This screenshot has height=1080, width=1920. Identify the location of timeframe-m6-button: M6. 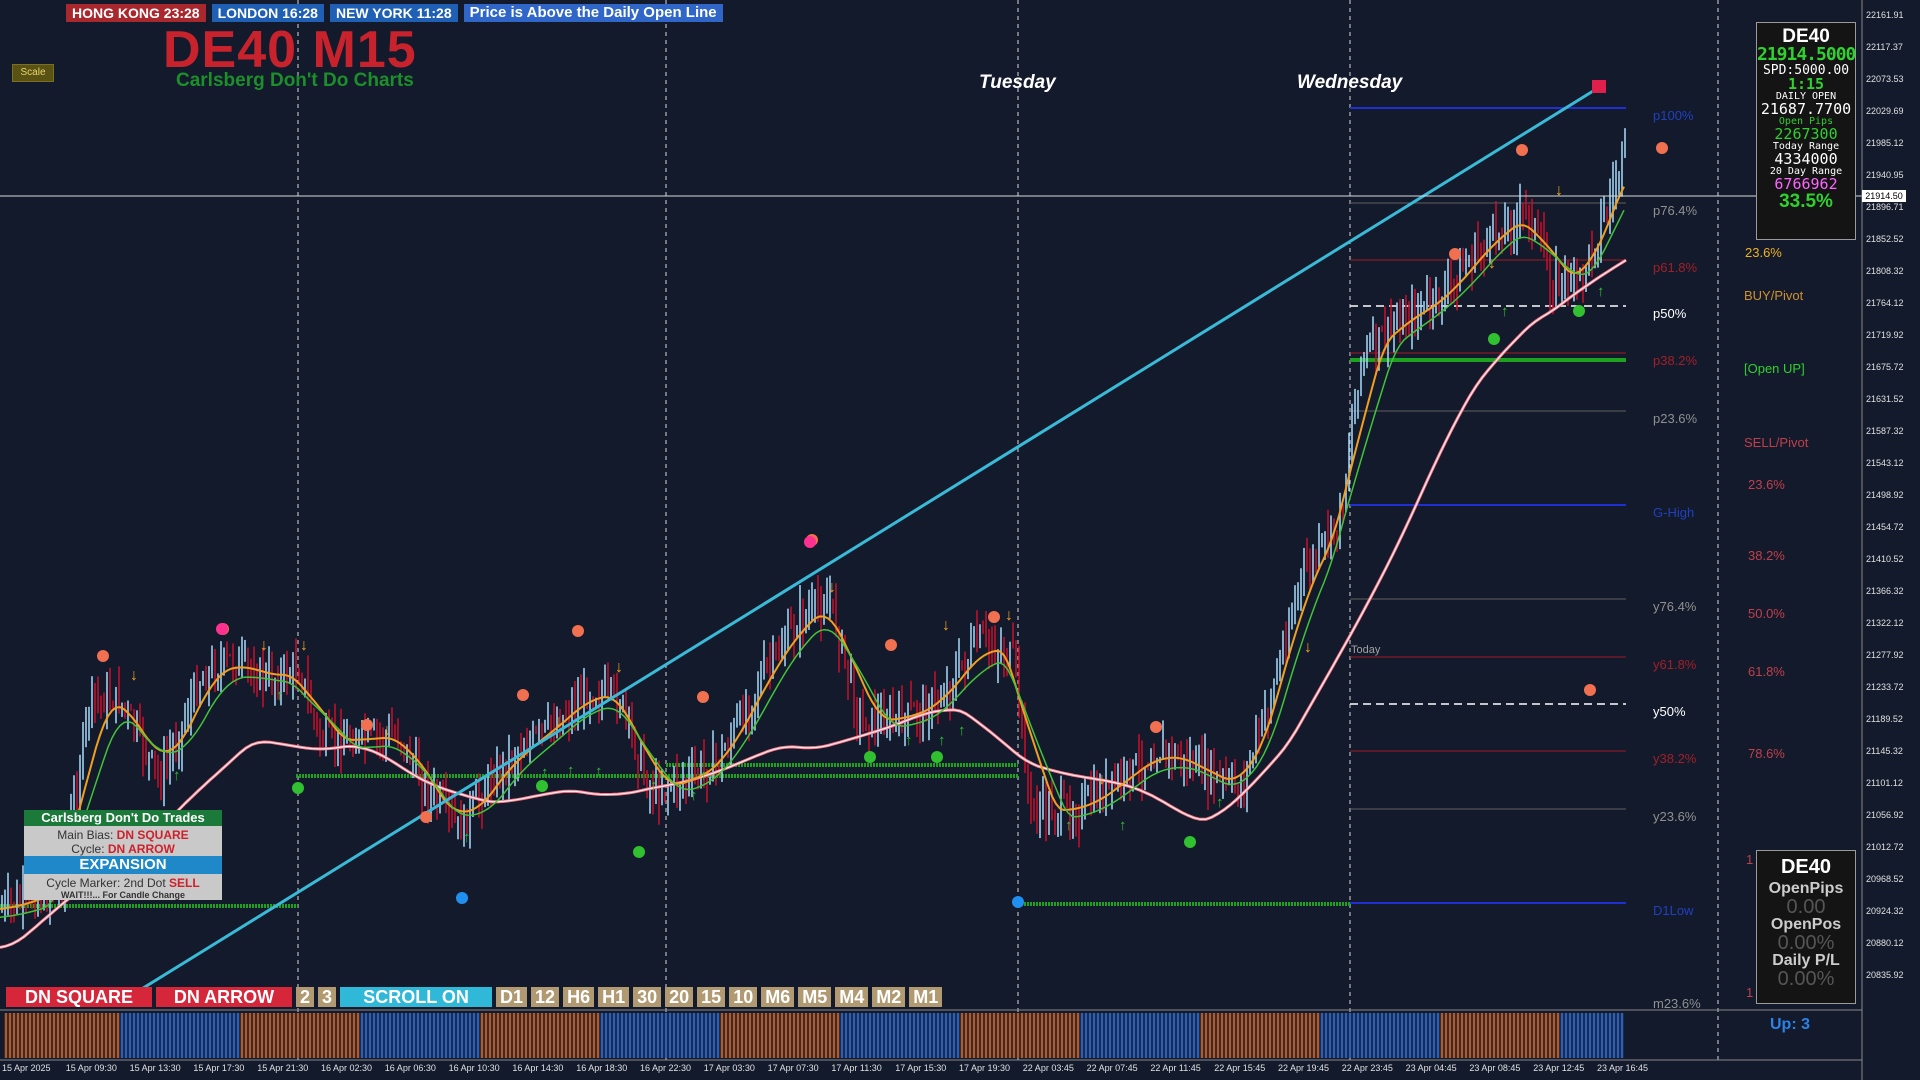
(778, 997).